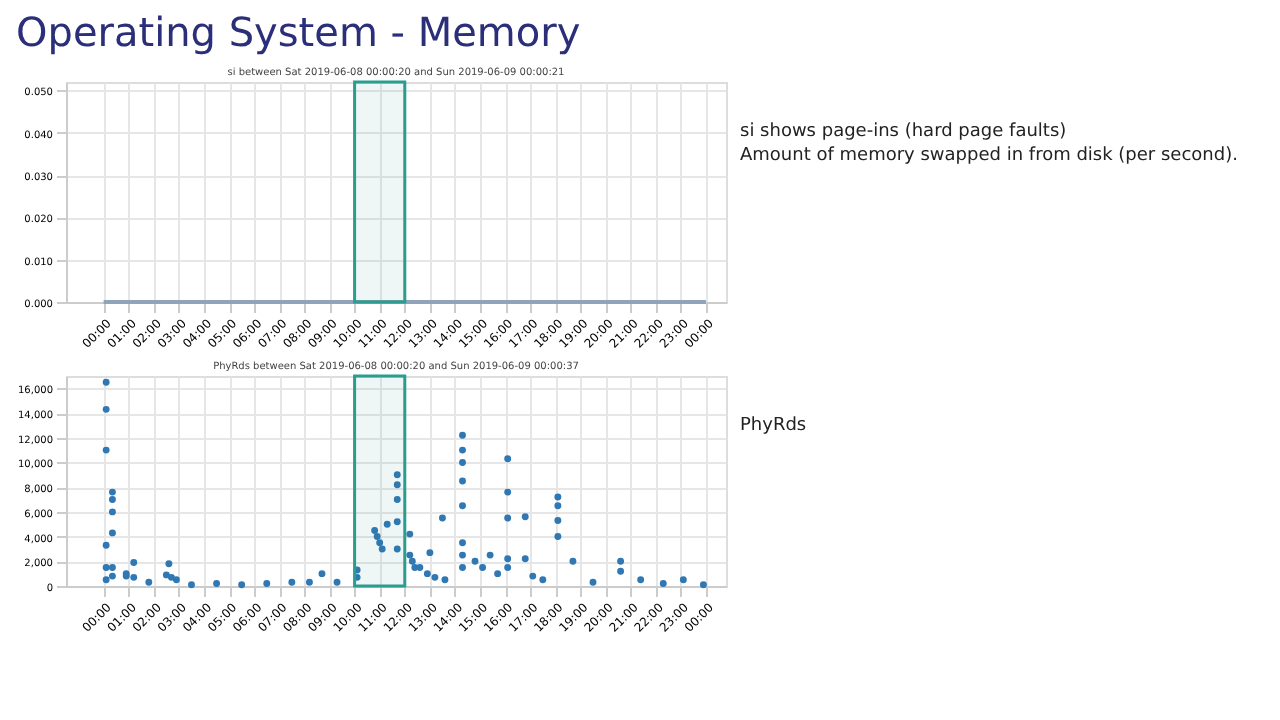  I want to click on text: Operating System - Memory, so click(298, 31).